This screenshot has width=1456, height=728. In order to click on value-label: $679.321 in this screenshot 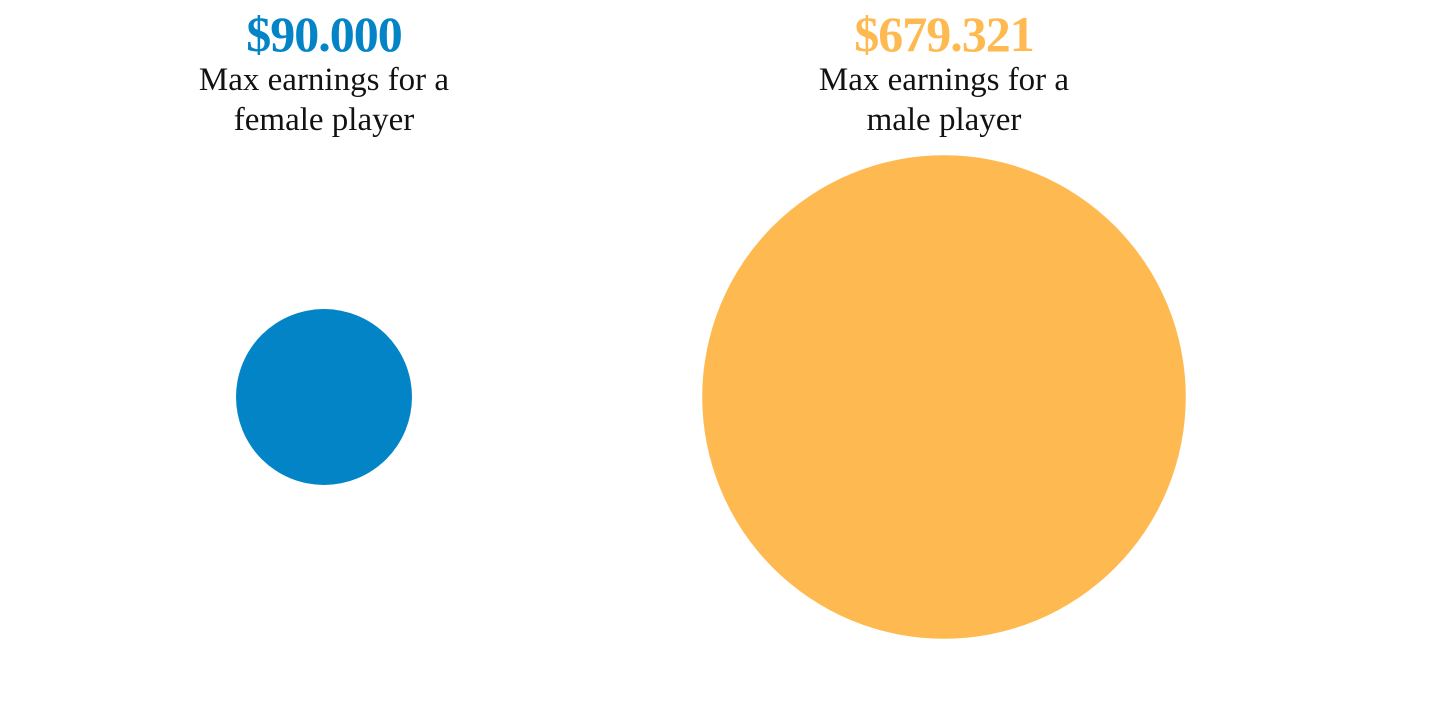, I will do `click(944, 34)`.